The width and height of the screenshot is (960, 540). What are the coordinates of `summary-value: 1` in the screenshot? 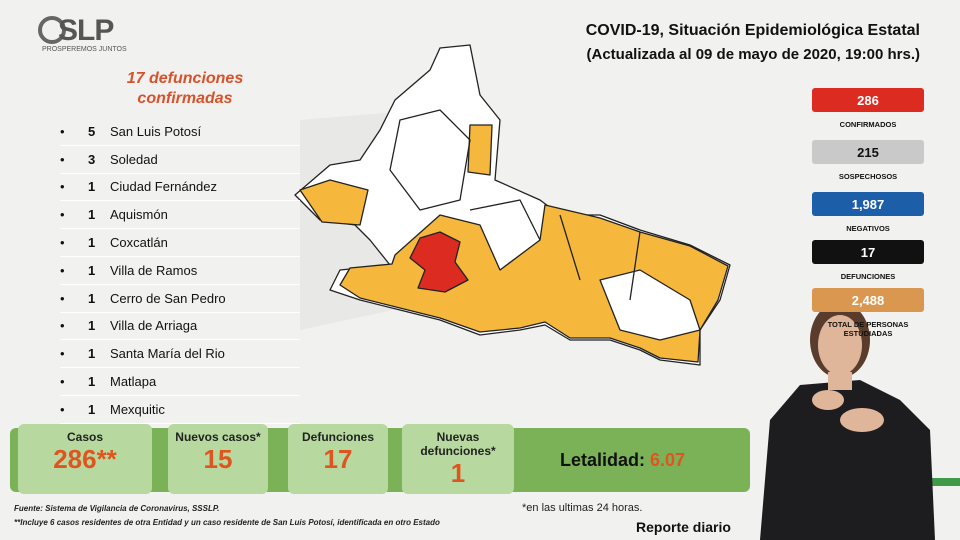 It's located at (458, 473).